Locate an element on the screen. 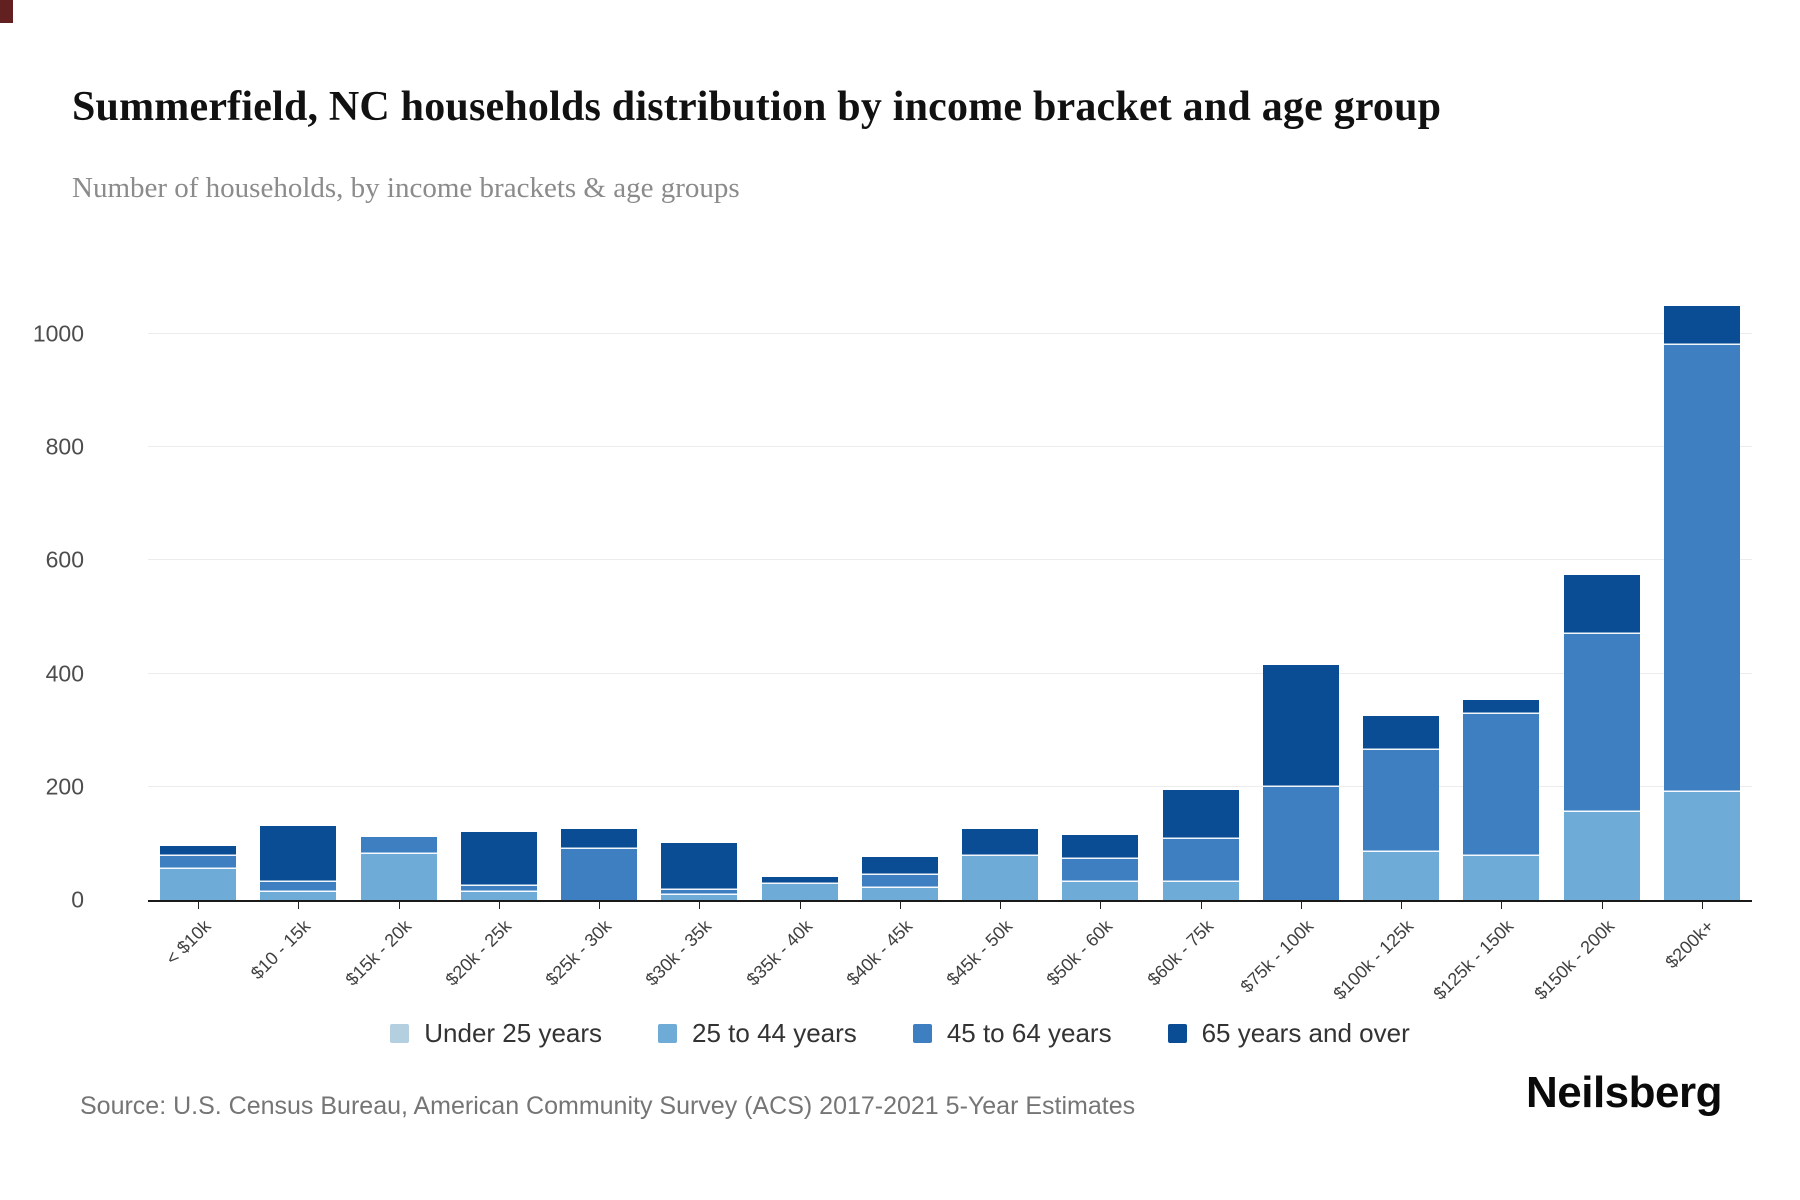 Image resolution: width=1800 pixels, height=1200 pixels. y-axis-tick-label: 1000 is located at coordinates (58, 333).